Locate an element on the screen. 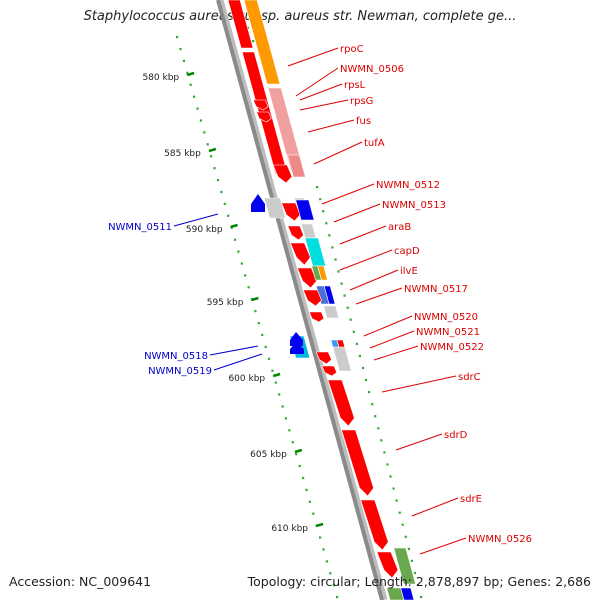 The width and height of the screenshot is (600, 600). gene-label-text: tufA is located at coordinates (374, 143).